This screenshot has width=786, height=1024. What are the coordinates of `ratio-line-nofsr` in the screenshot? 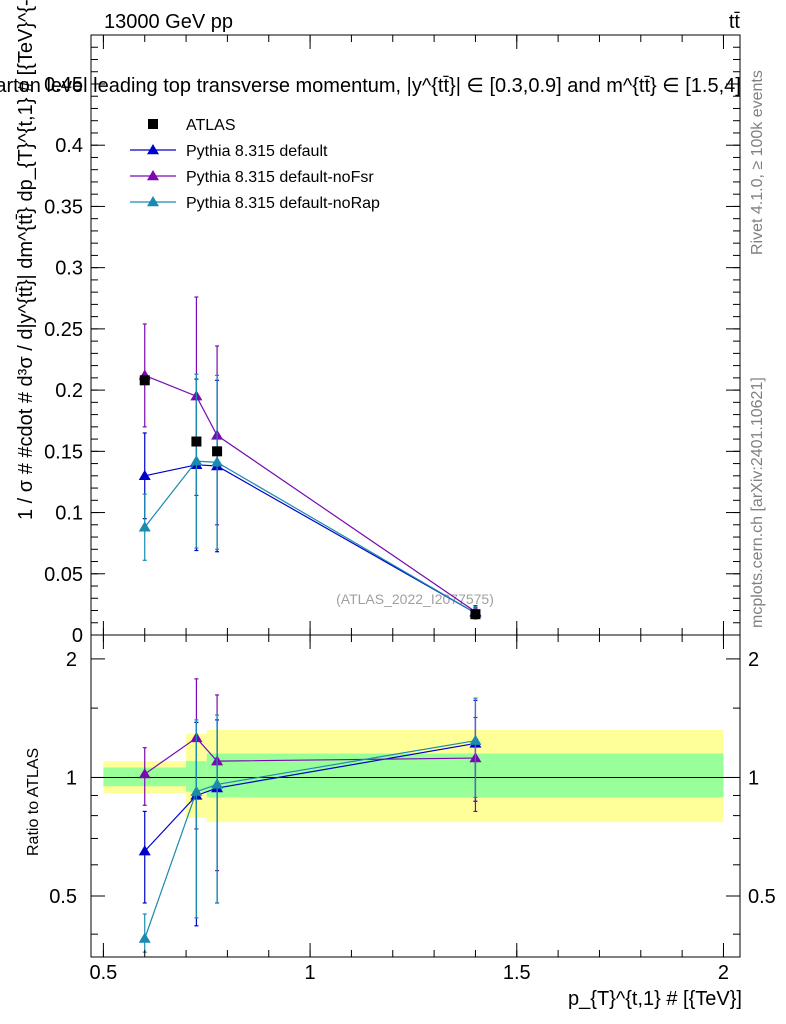 It's located at (310, 756).